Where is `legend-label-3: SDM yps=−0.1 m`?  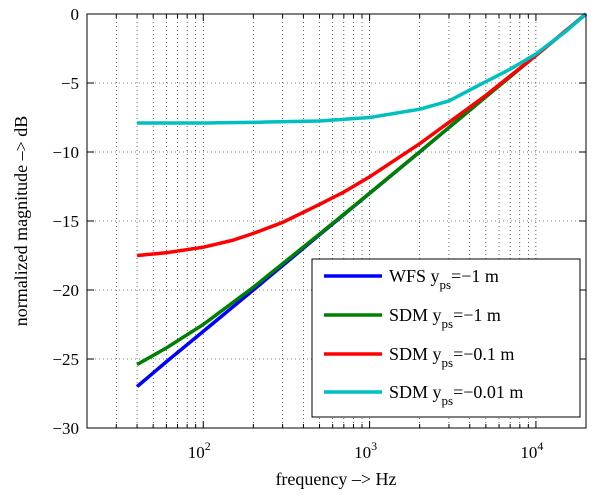 legend-label-3: SDM yps=−0.1 m is located at coordinates (451, 357).